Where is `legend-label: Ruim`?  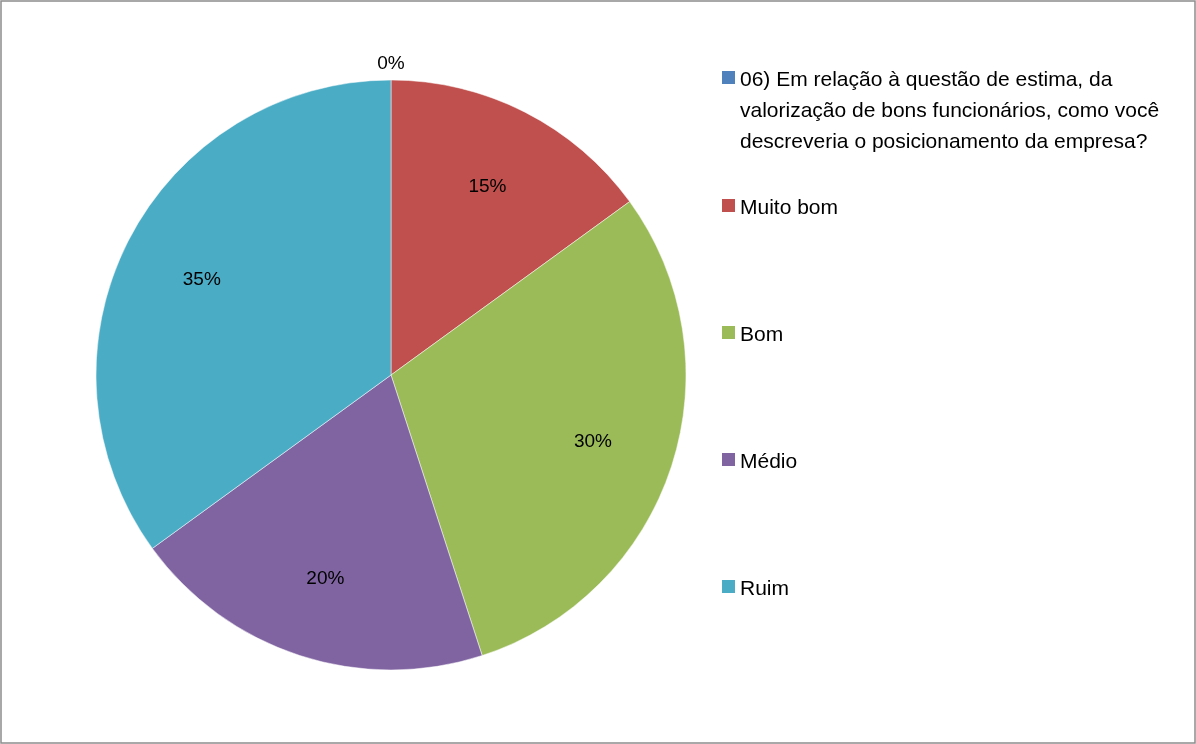
legend-label: Ruim is located at coordinates (765, 587).